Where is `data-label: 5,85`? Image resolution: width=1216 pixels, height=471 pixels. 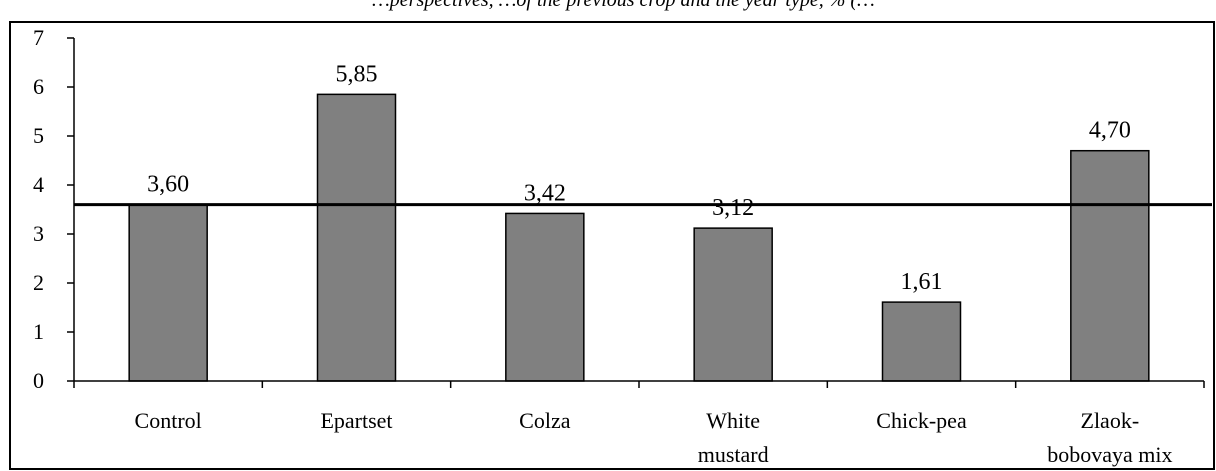 data-label: 5,85 is located at coordinates (357, 74).